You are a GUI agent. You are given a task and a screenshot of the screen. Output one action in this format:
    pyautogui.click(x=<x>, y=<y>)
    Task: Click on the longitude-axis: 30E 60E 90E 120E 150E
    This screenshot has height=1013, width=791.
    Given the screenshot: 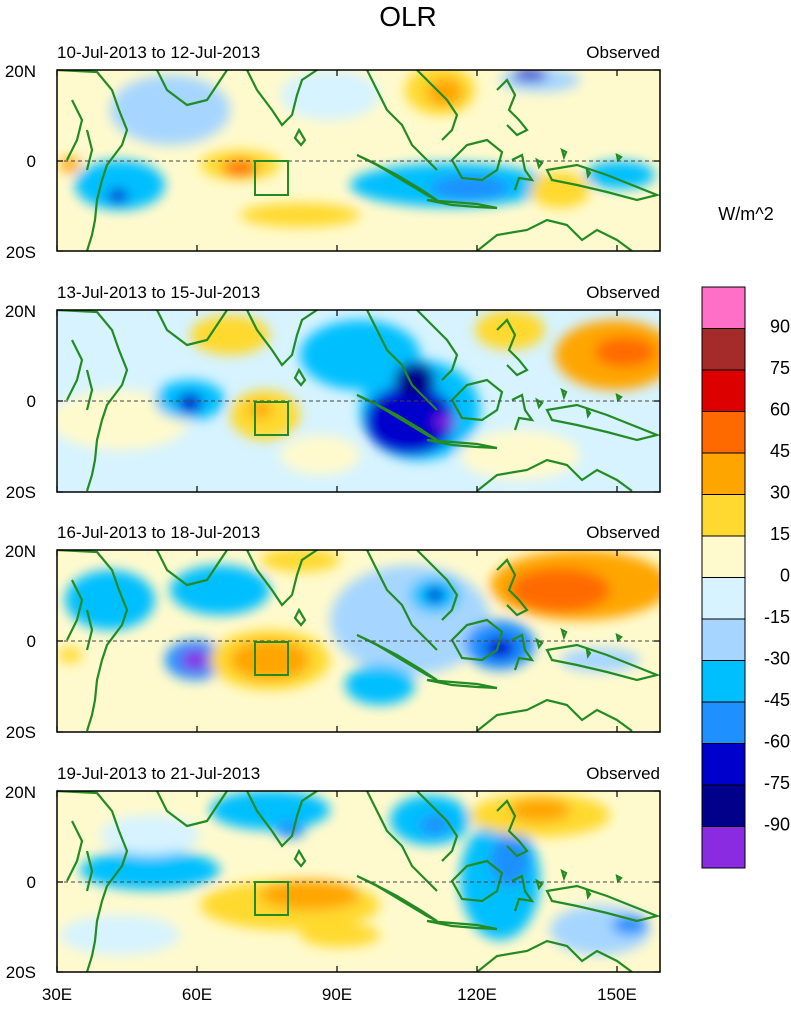 What is the action you would take?
    pyautogui.click(x=339, y=994)
    